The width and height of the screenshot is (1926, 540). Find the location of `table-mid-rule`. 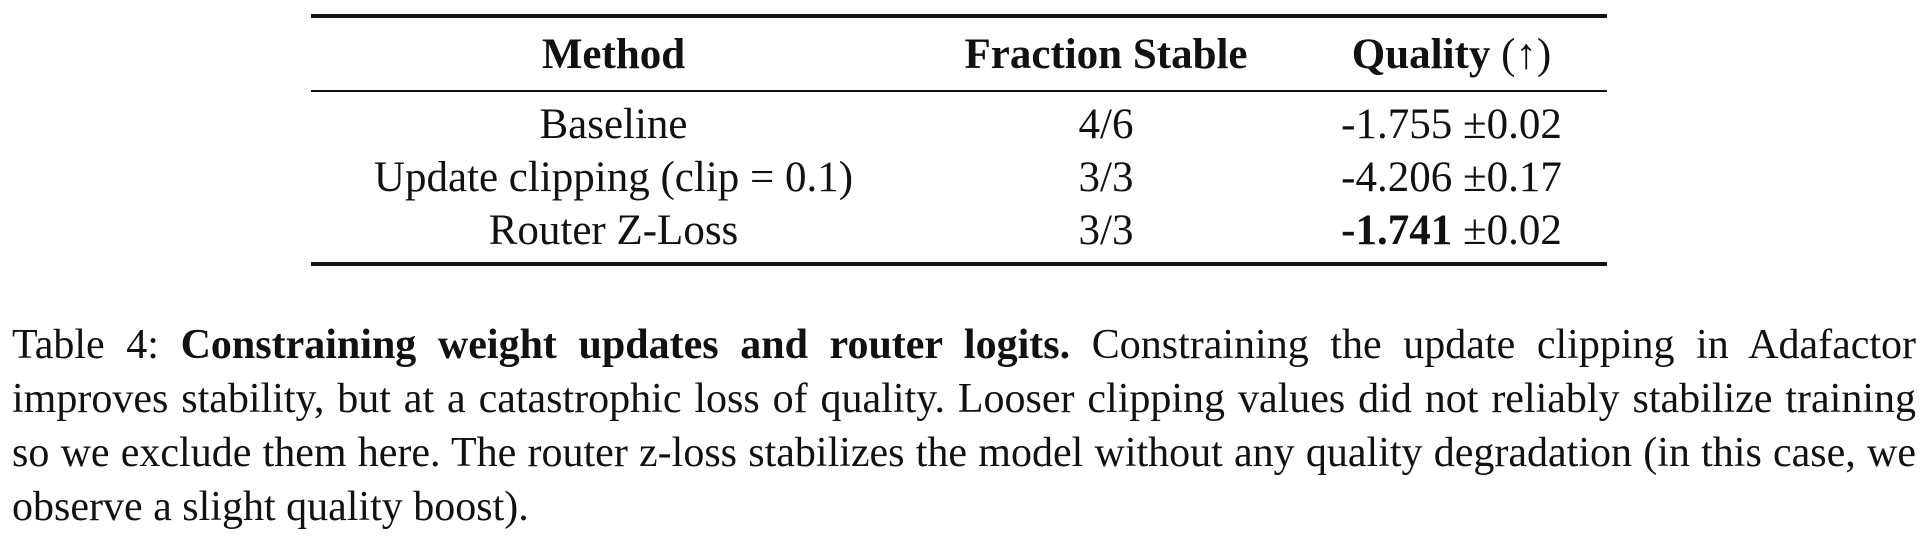

table-mid-rule is located at coordinates (959, 91).